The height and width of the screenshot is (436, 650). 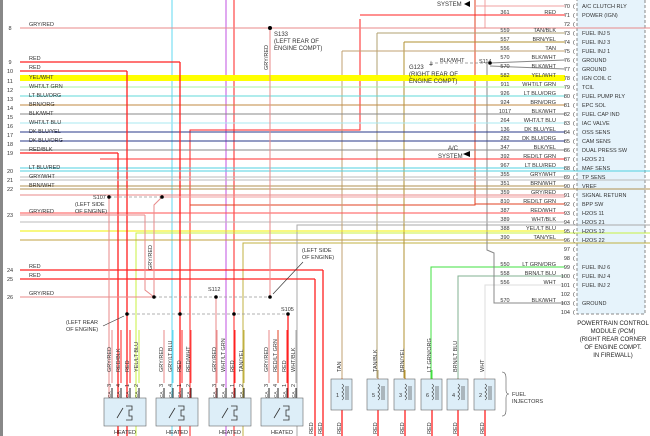 I want to click on location-label: OF ENGINE), so click(x=82, y=330).